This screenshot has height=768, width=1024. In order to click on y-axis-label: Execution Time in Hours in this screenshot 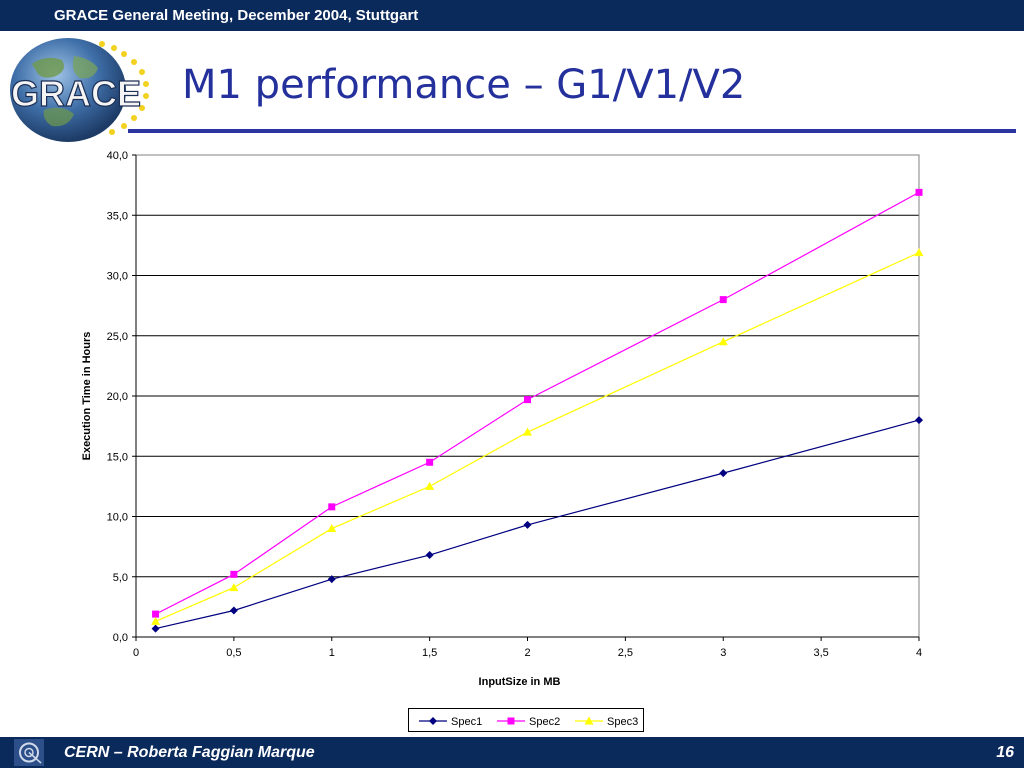, I will do `click(87, 396)`.